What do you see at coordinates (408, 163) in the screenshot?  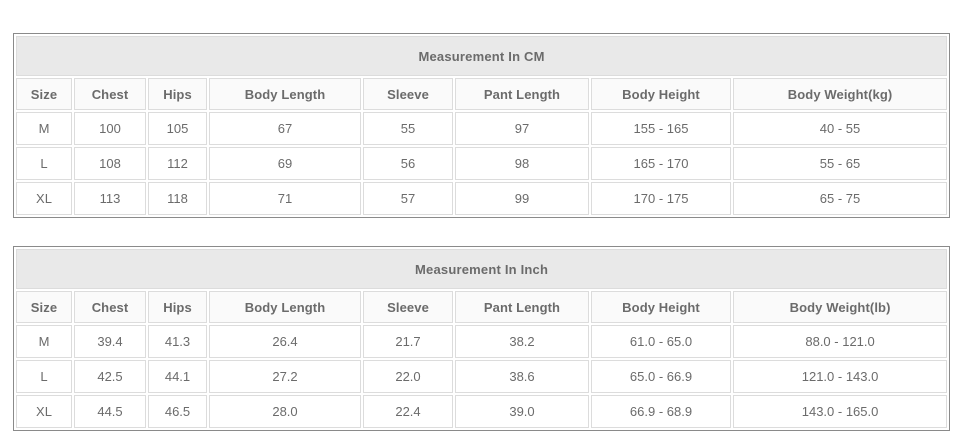 I see `cell-sleeve: 56` at bounding box center [408, 163].